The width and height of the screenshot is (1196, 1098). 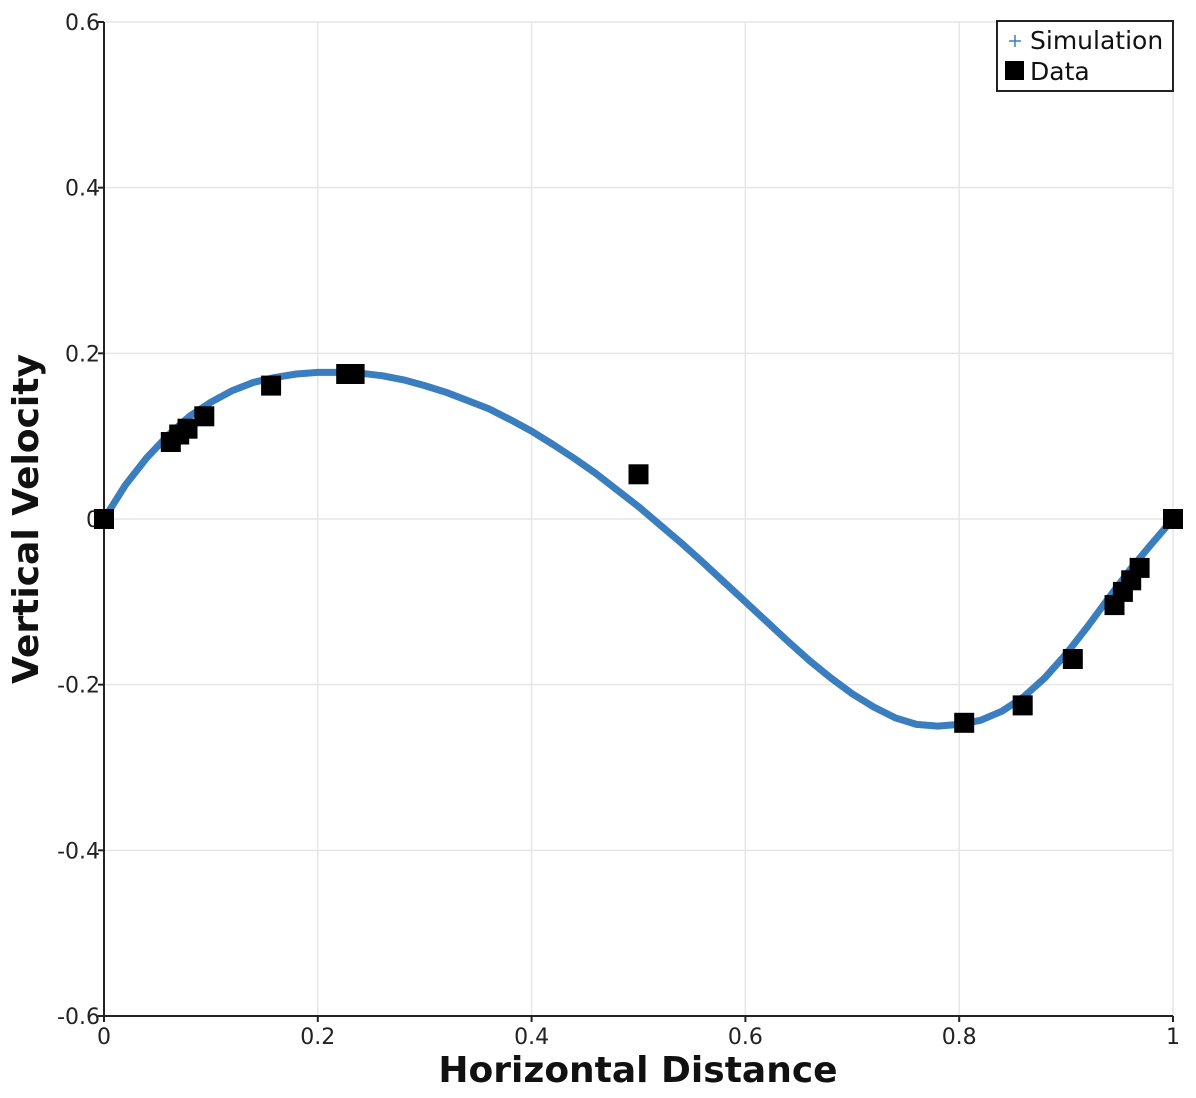 What do you see at coordinates (82, 23) in the screenshot?
I see `y-tick-label-6: 0.6` at bounding box center [82, 23].